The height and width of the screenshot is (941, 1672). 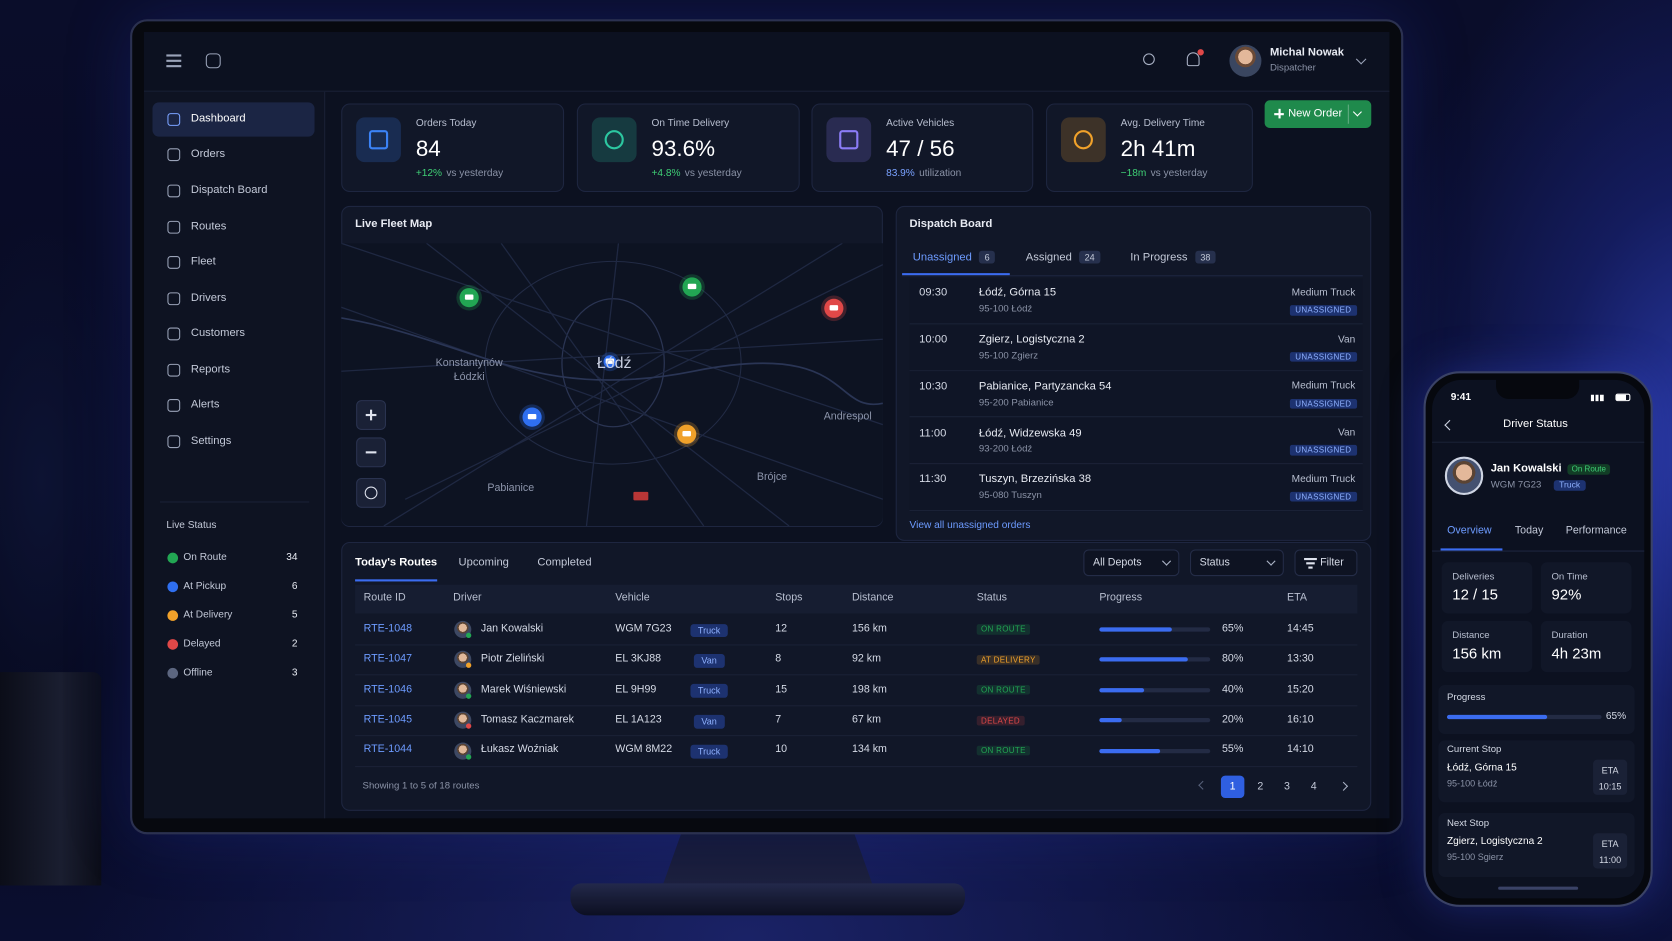 What do you see at coordinates (778, 719) in the screenshot?
I see `stops: 7` at bounding box center [778, 719].